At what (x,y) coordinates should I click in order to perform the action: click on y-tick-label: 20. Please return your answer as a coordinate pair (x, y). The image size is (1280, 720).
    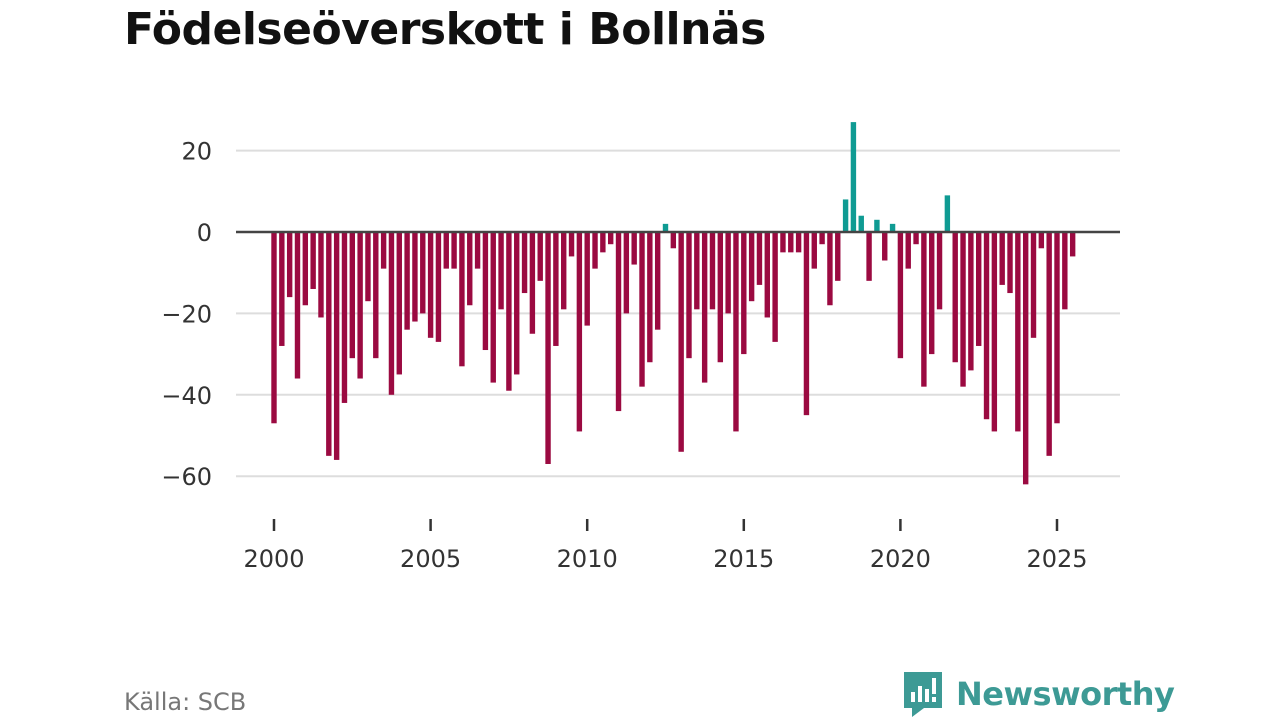
    Looking at the image, I should click on (196, 152).